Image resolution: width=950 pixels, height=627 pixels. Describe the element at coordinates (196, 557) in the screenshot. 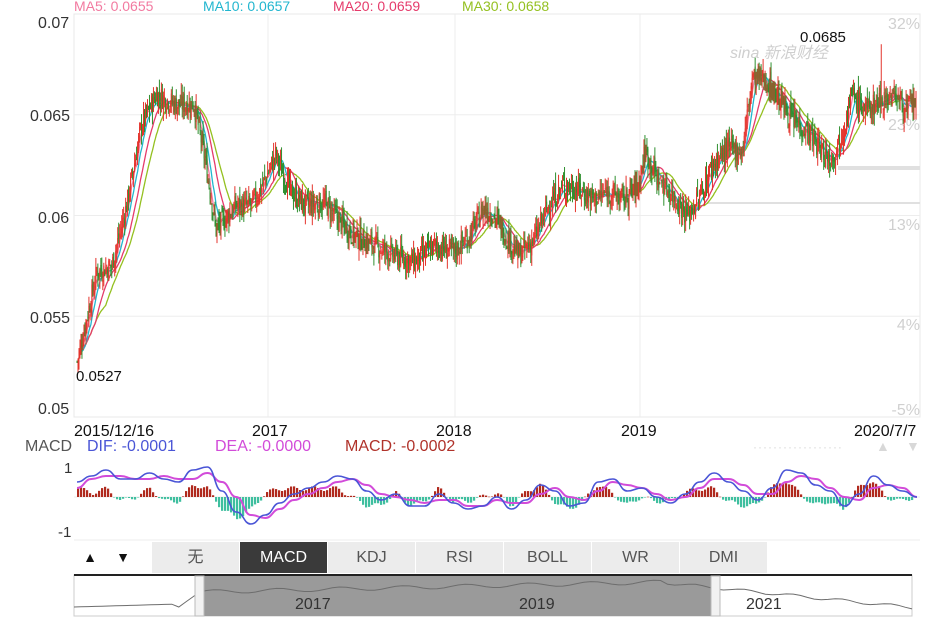

I see `tab-none: 无` at that location.